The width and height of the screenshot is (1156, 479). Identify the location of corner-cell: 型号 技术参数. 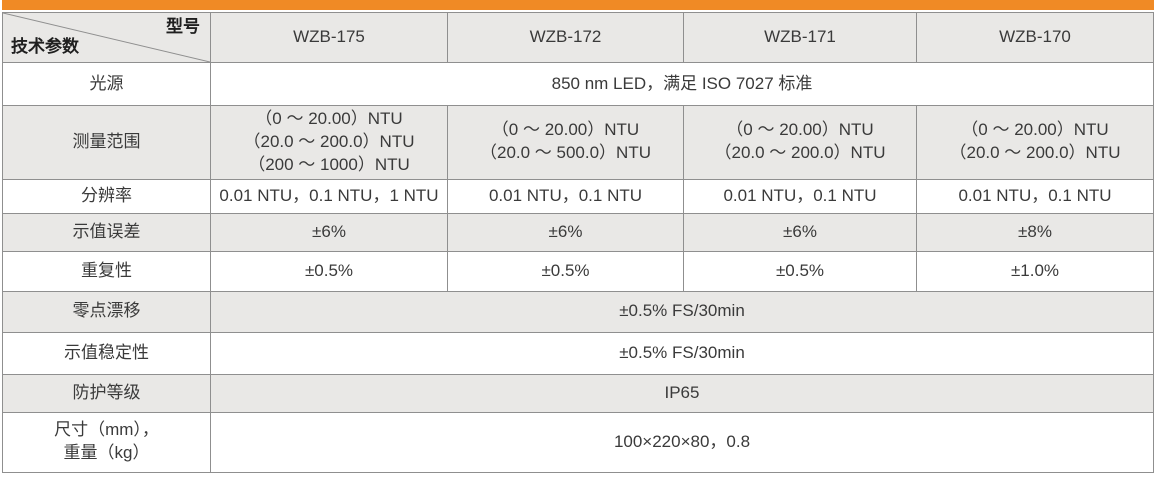
(106, 37).